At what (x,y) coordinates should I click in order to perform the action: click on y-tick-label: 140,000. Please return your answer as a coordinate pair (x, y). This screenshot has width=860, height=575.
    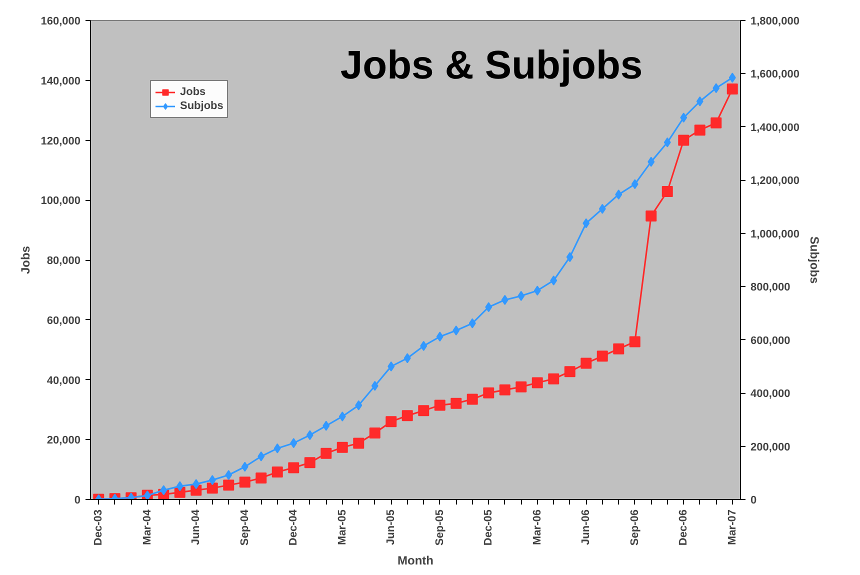
    Looking at the image, I should click on (60, 81).